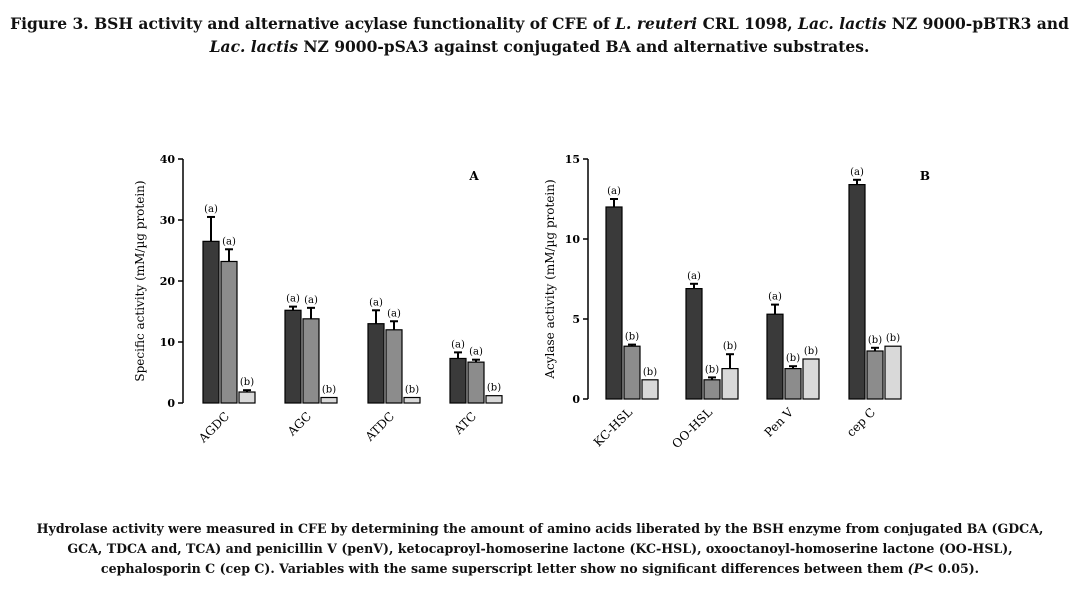 This screenshot has width=1079, height=601. What do you see at coordinates (379, 426) in the screenshot?
I see `category-label: ATDC` at bounding box center [379, 426].